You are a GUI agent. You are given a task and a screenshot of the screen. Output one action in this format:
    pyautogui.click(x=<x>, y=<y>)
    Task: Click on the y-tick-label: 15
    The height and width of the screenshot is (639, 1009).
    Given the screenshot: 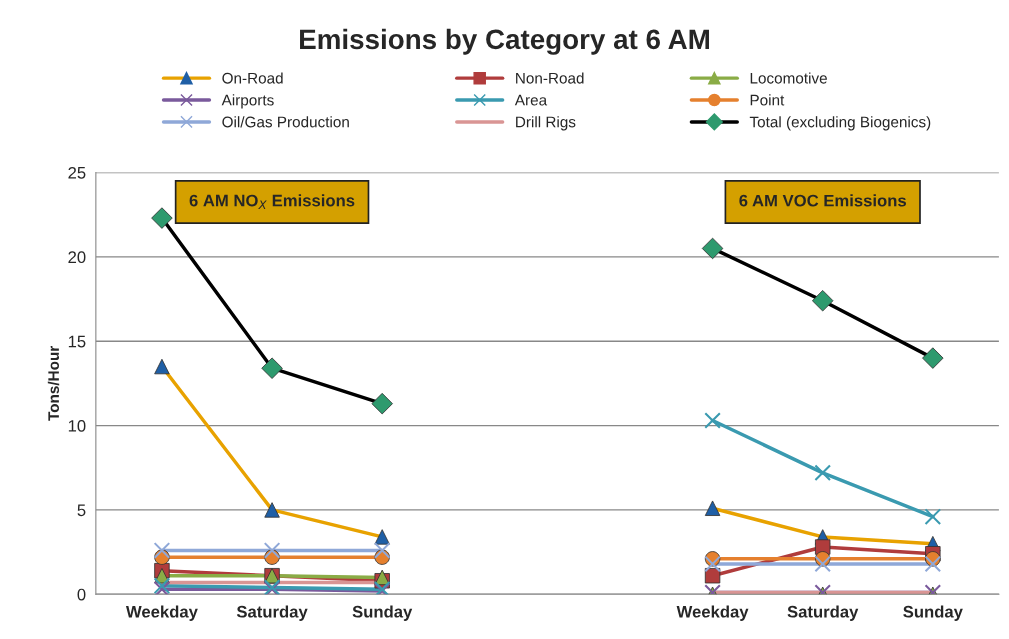 What is the action you would take?
    pyautogui.click(x=77, y=341)
    